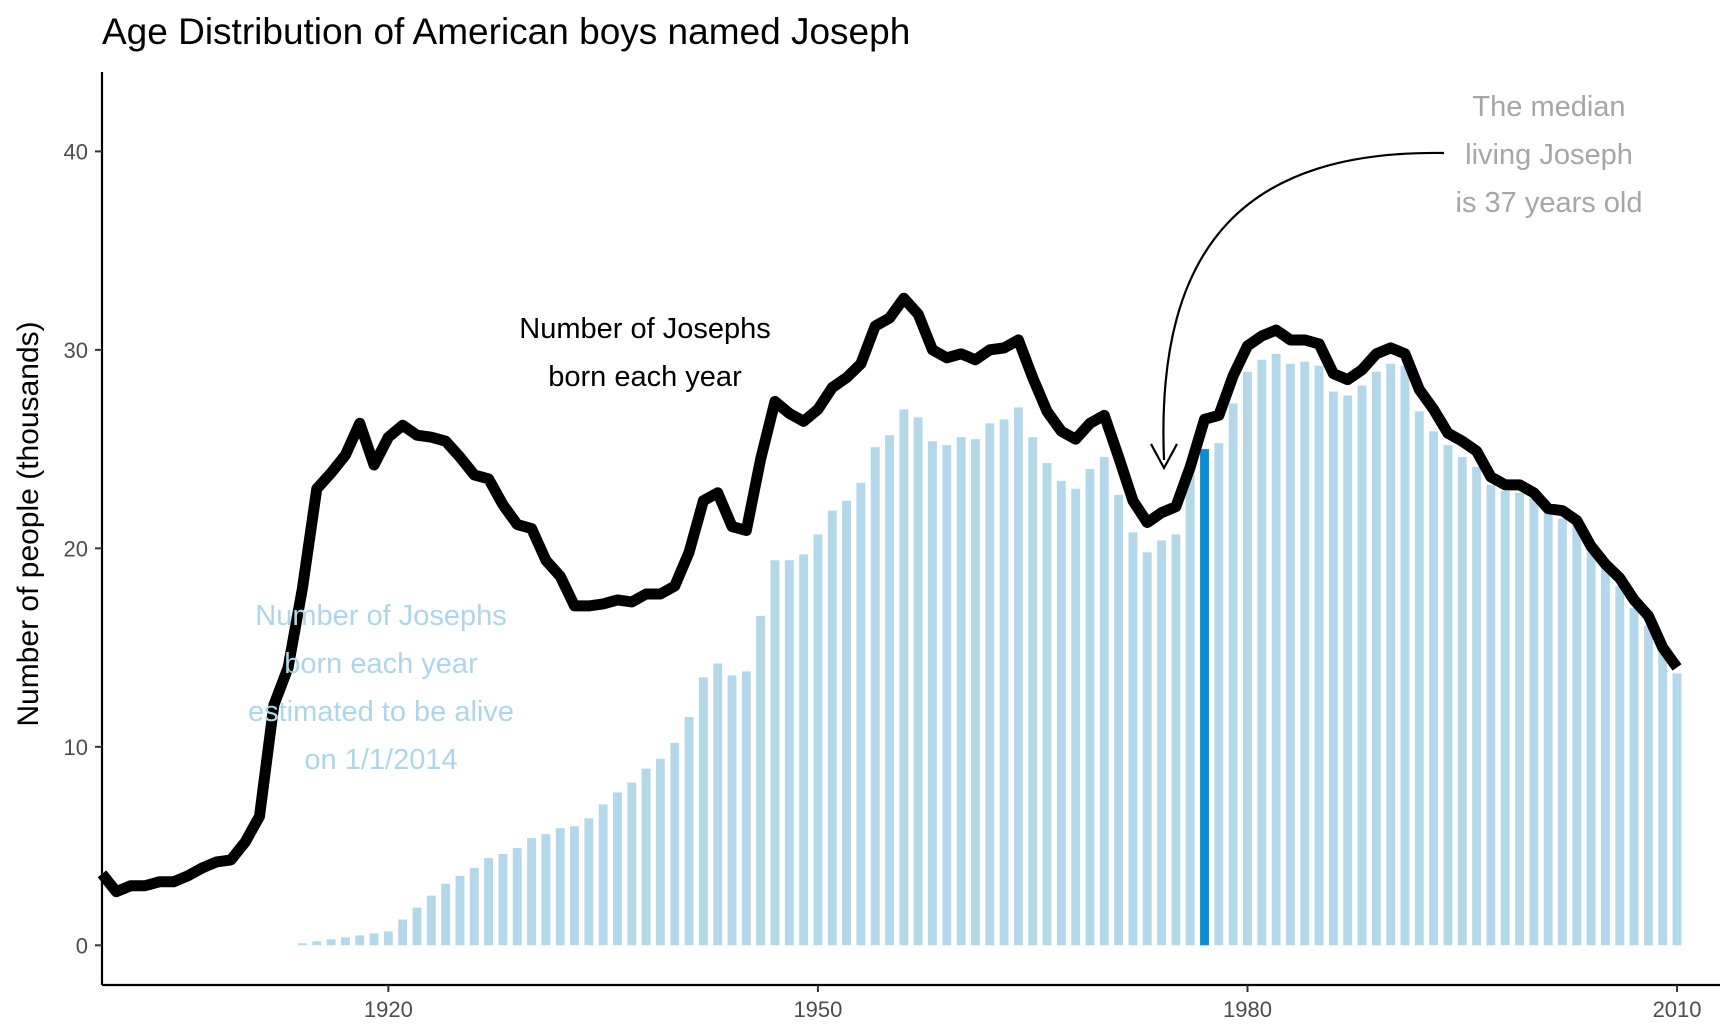 The image size is (1728, 1036). Describe the element at coordinates (76, 548) in the screenshot. I see `y-tick-label: 20` at that location.